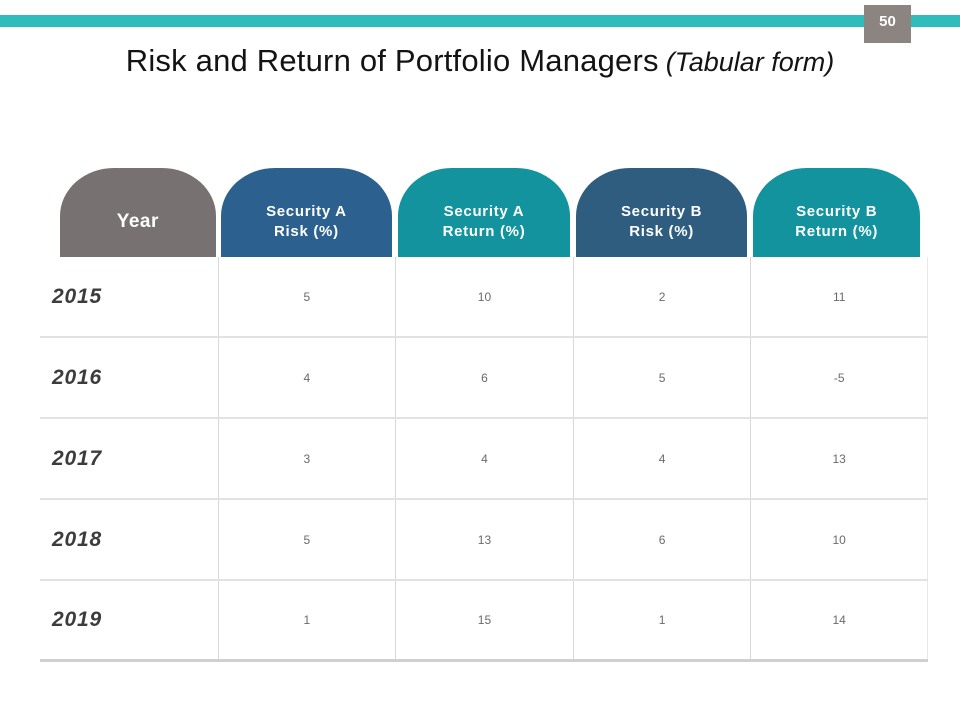 The image size is (960, 720). I want to click on header-label: Year, so click(137, 221).